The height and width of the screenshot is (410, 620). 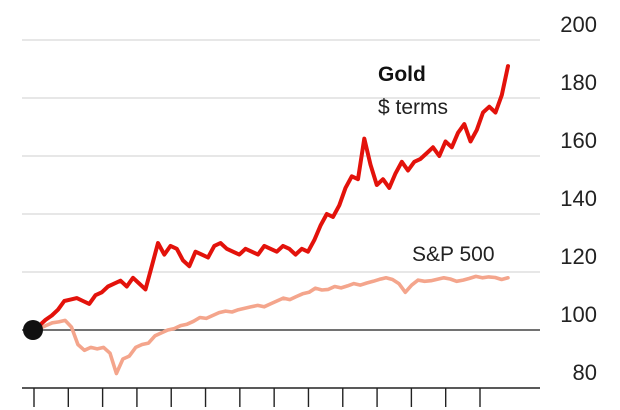 I want to click on gold-series-title: Gold, so click(x=402, y=74).